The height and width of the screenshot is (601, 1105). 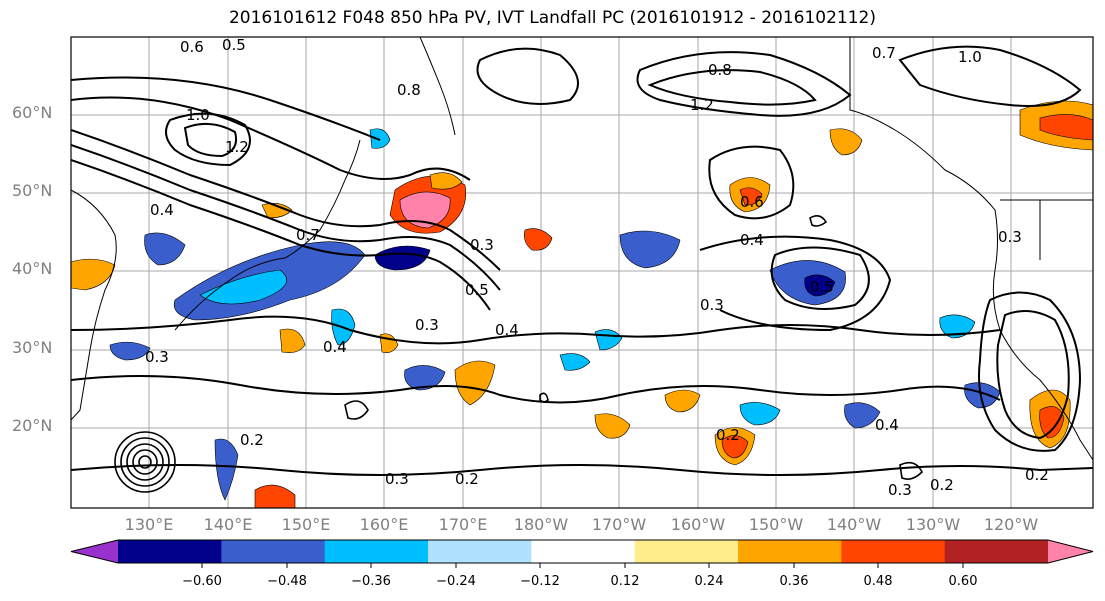 I want to click on lat-label: 50°N, so click(x=32, y=190).